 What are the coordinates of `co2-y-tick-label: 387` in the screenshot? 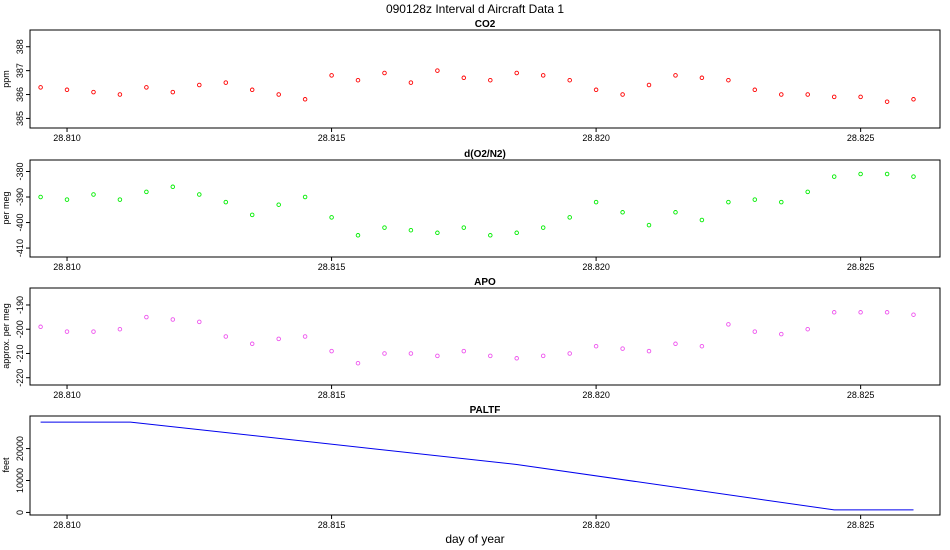 It's located at (20, 70).